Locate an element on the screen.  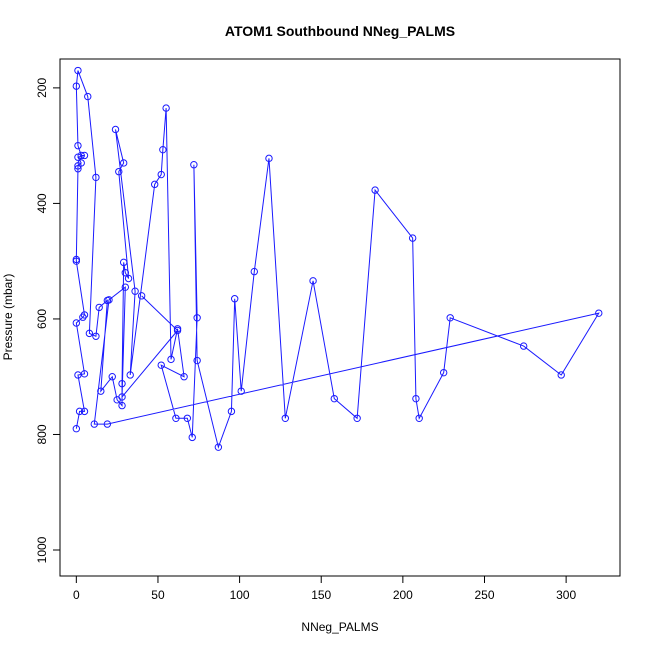
y-axis: 200 400 600 800 1000 is located at coordinates (47, 320).